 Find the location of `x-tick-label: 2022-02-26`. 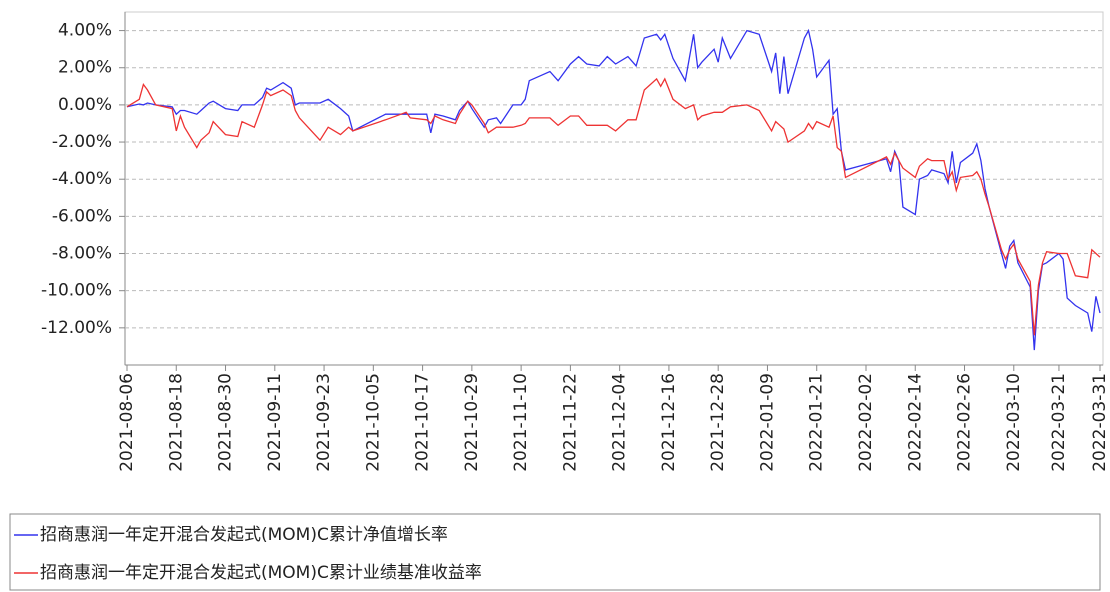

x-tick-label: 2022-02-26 is located at coordinates (965, 422).